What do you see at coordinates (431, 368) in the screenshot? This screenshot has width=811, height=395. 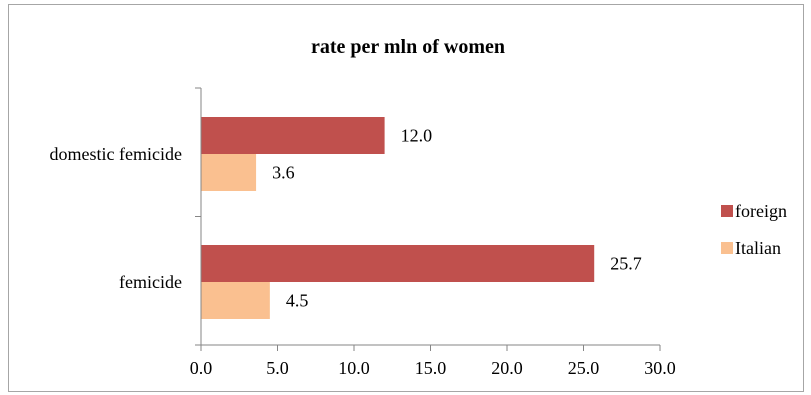 I see `x-tick-label: 15.0` at bounding box center [431, 368].